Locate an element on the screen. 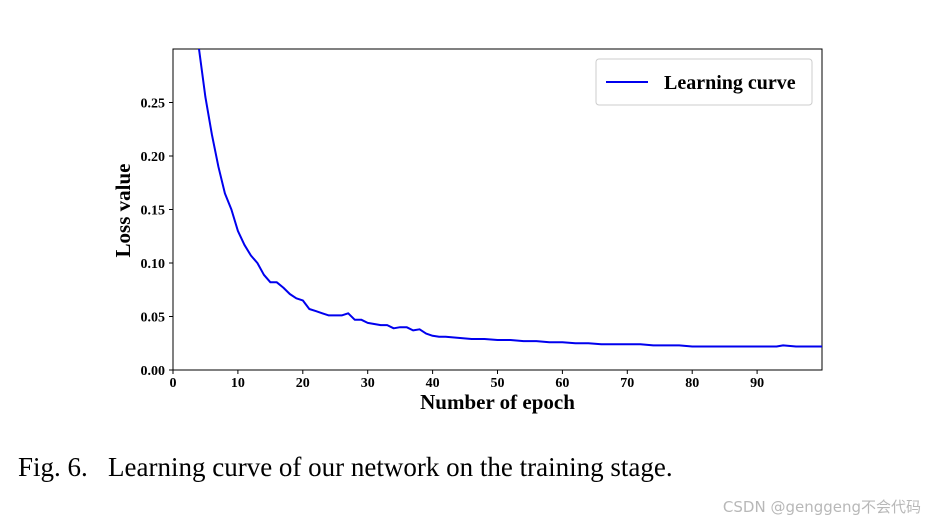 This screenshot has width=927, height=523. legend-box is located at coordinates (704, 82).